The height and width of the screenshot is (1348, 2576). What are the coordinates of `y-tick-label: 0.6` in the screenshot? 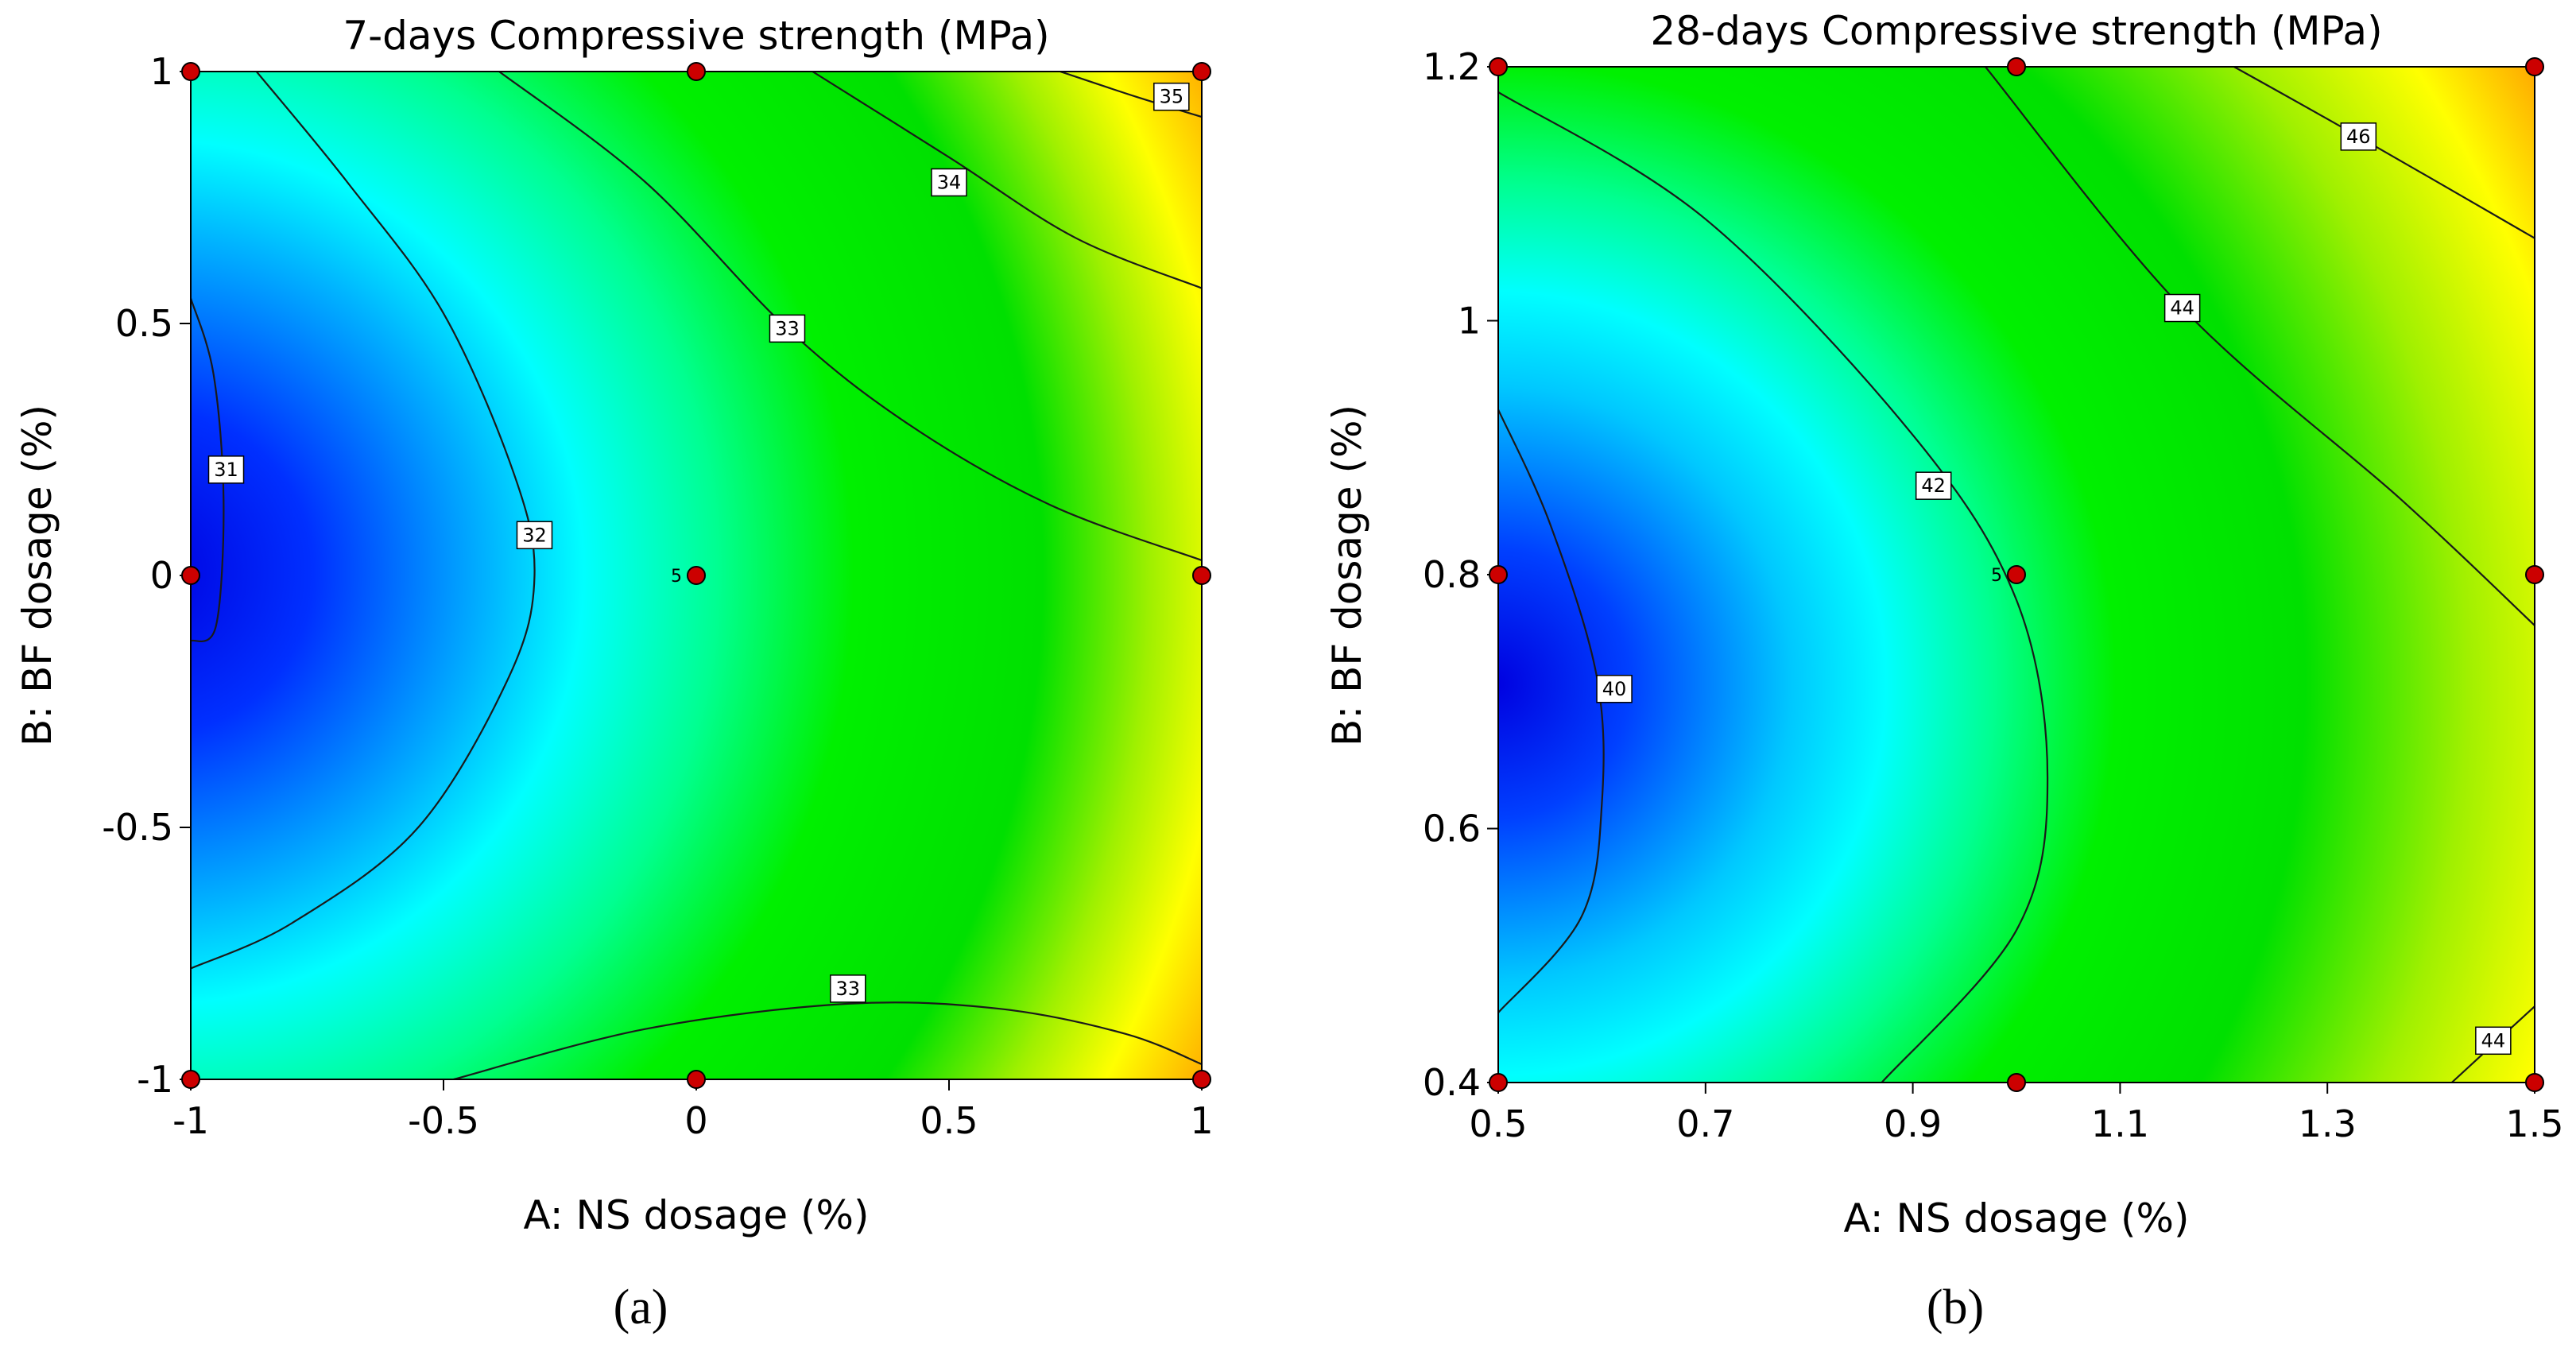 It's located at (1452, 829).